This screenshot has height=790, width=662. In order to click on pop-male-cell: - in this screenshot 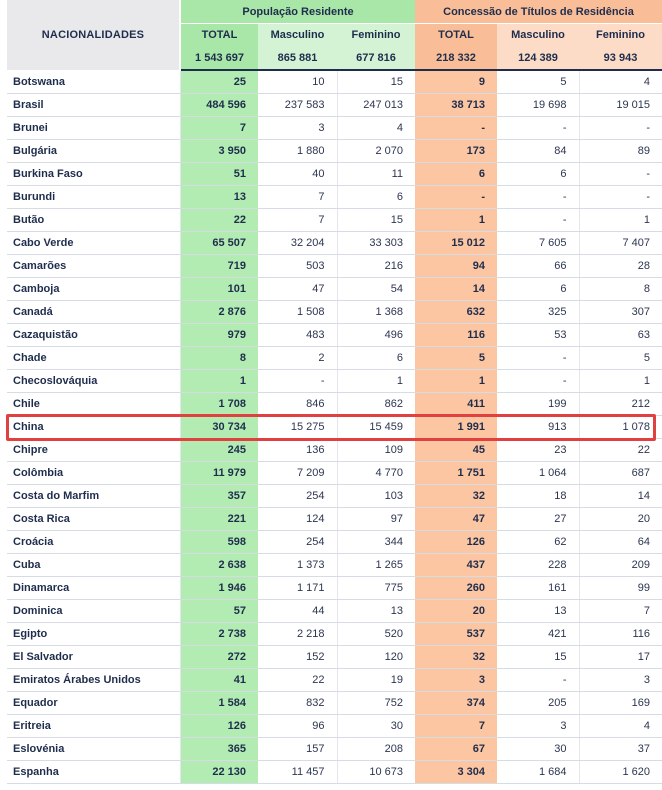, I will do `click(298, 381)`.